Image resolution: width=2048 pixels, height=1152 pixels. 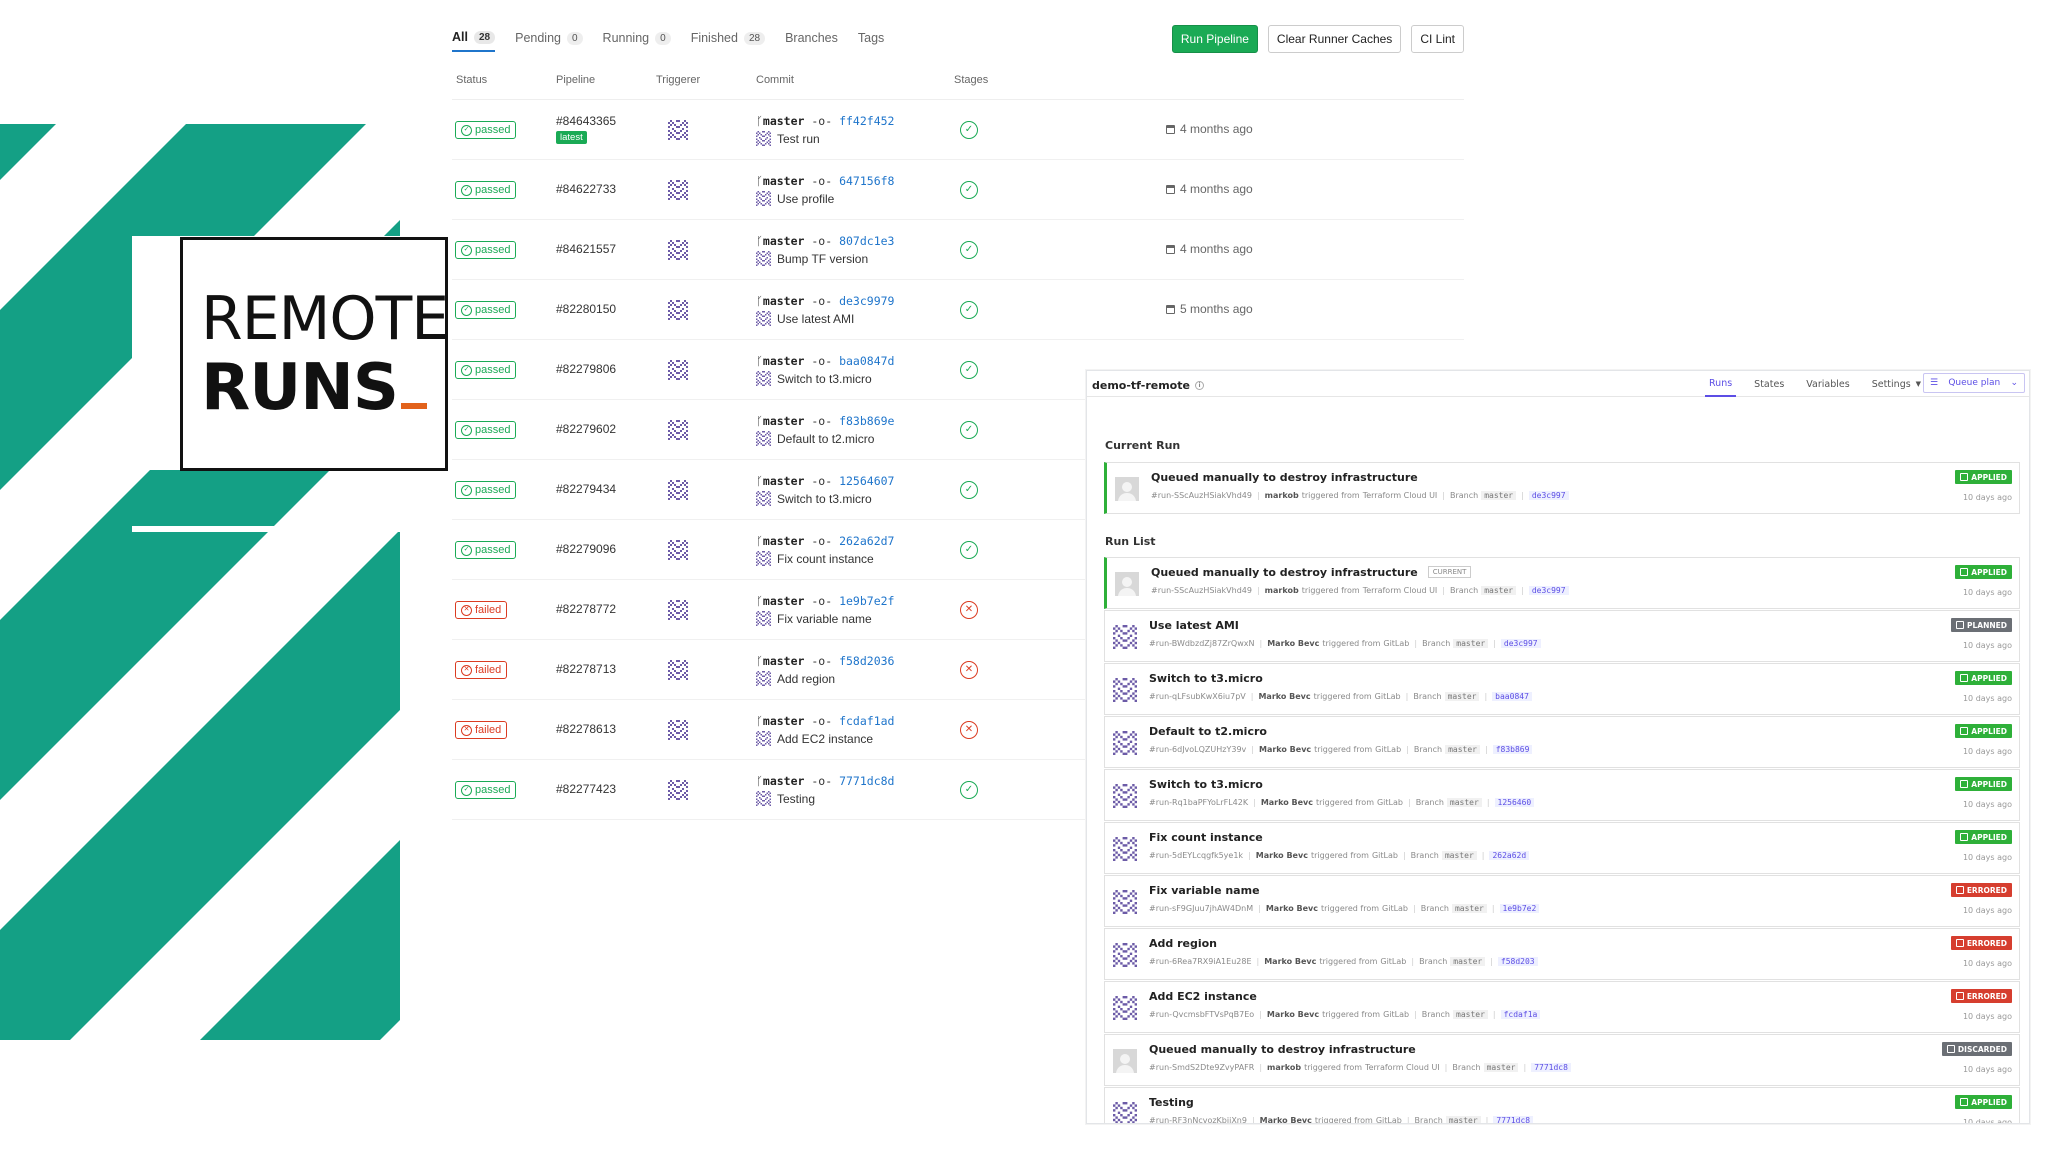 What do you see at coordinates (1183, 943) in the screenshot?
I see `run-title: Add region` at bounding box center [1183, 943].